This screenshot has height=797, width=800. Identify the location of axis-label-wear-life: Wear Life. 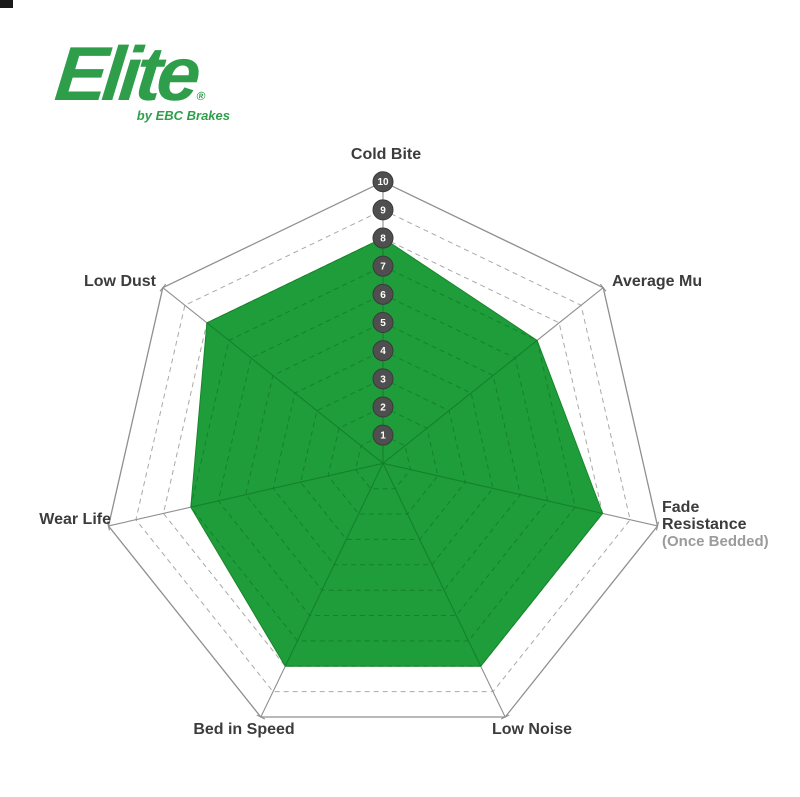
(75, 519).